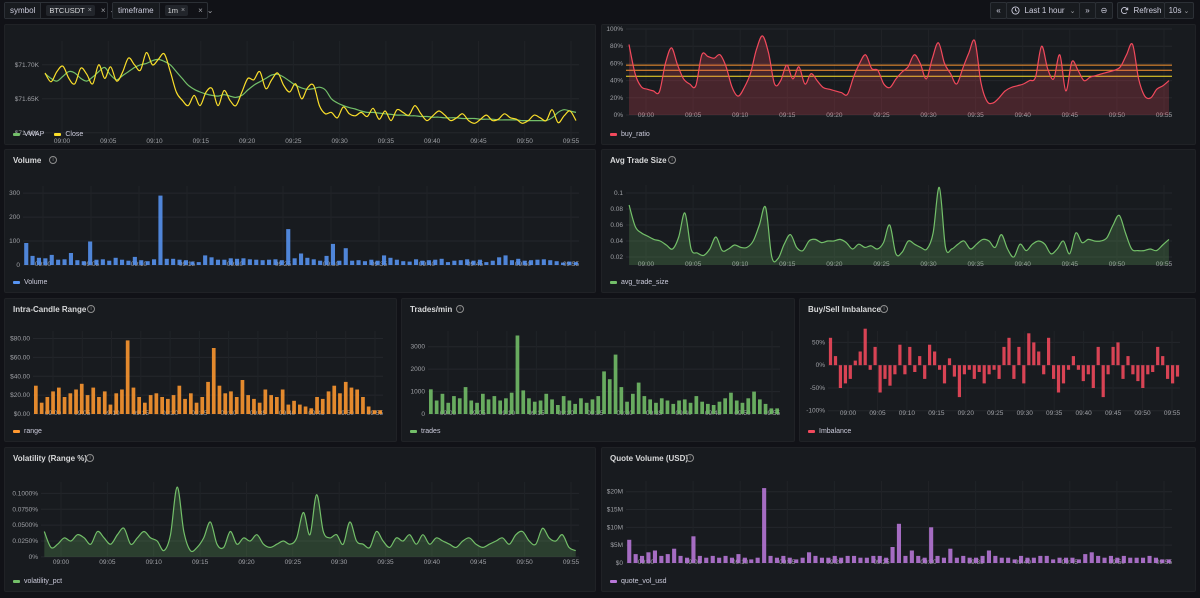  What do you see at coordinates (630, 134) in the screenshot?
I see `legend-item-buy-ratio: buy_ratio` at bounding box center [630, 134].